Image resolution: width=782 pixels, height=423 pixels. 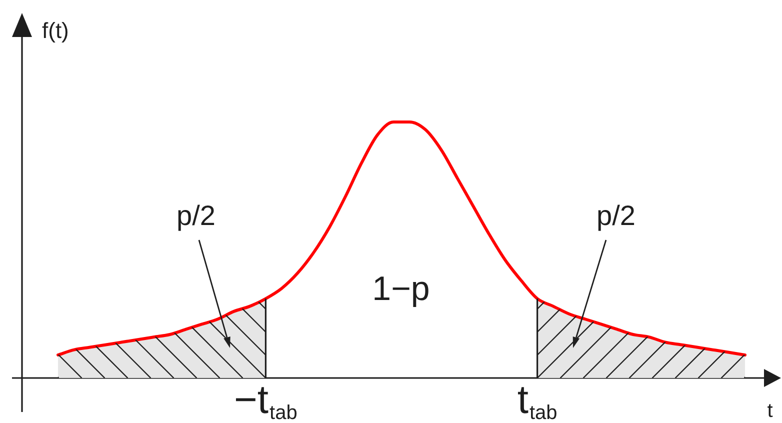 I want to click on annotation: 1−p, so click(x=401, y=289).